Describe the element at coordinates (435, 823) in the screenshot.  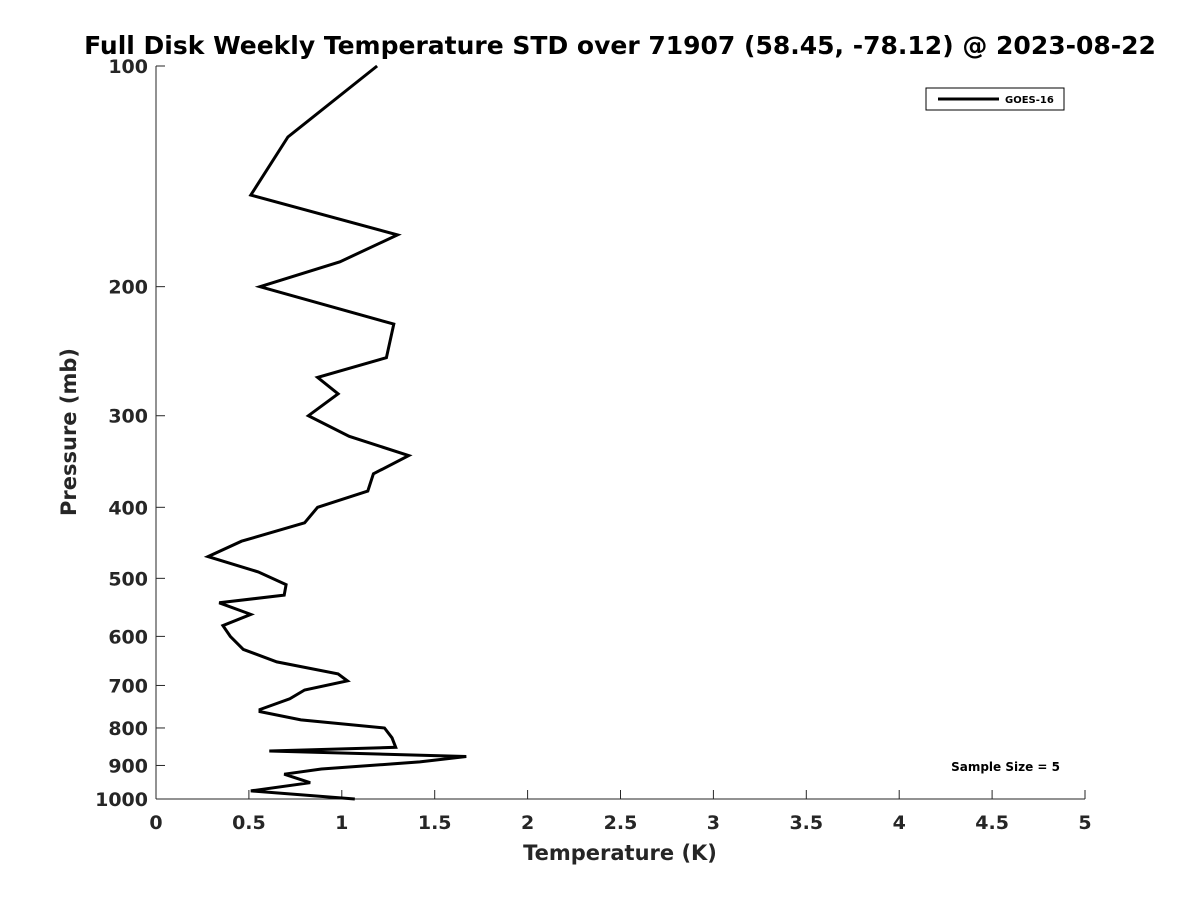
I see `x-tick-label: 1.5` at that location.